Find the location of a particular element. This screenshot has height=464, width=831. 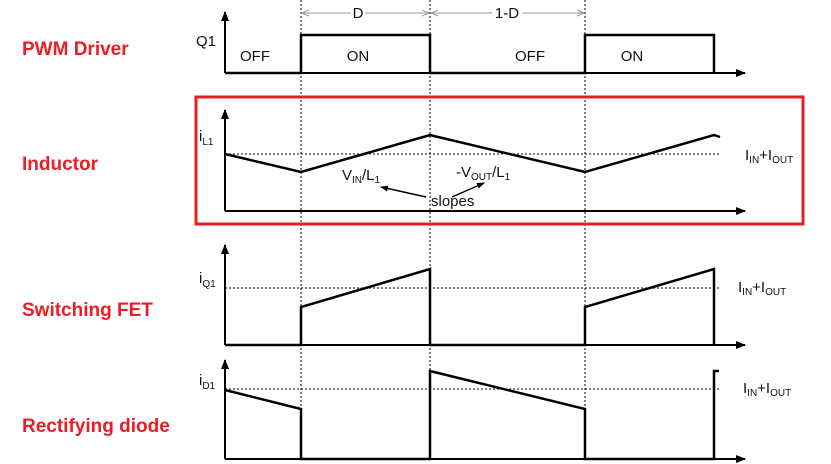

slope-up-pointer-arrow is located at coordinates (403, 191).